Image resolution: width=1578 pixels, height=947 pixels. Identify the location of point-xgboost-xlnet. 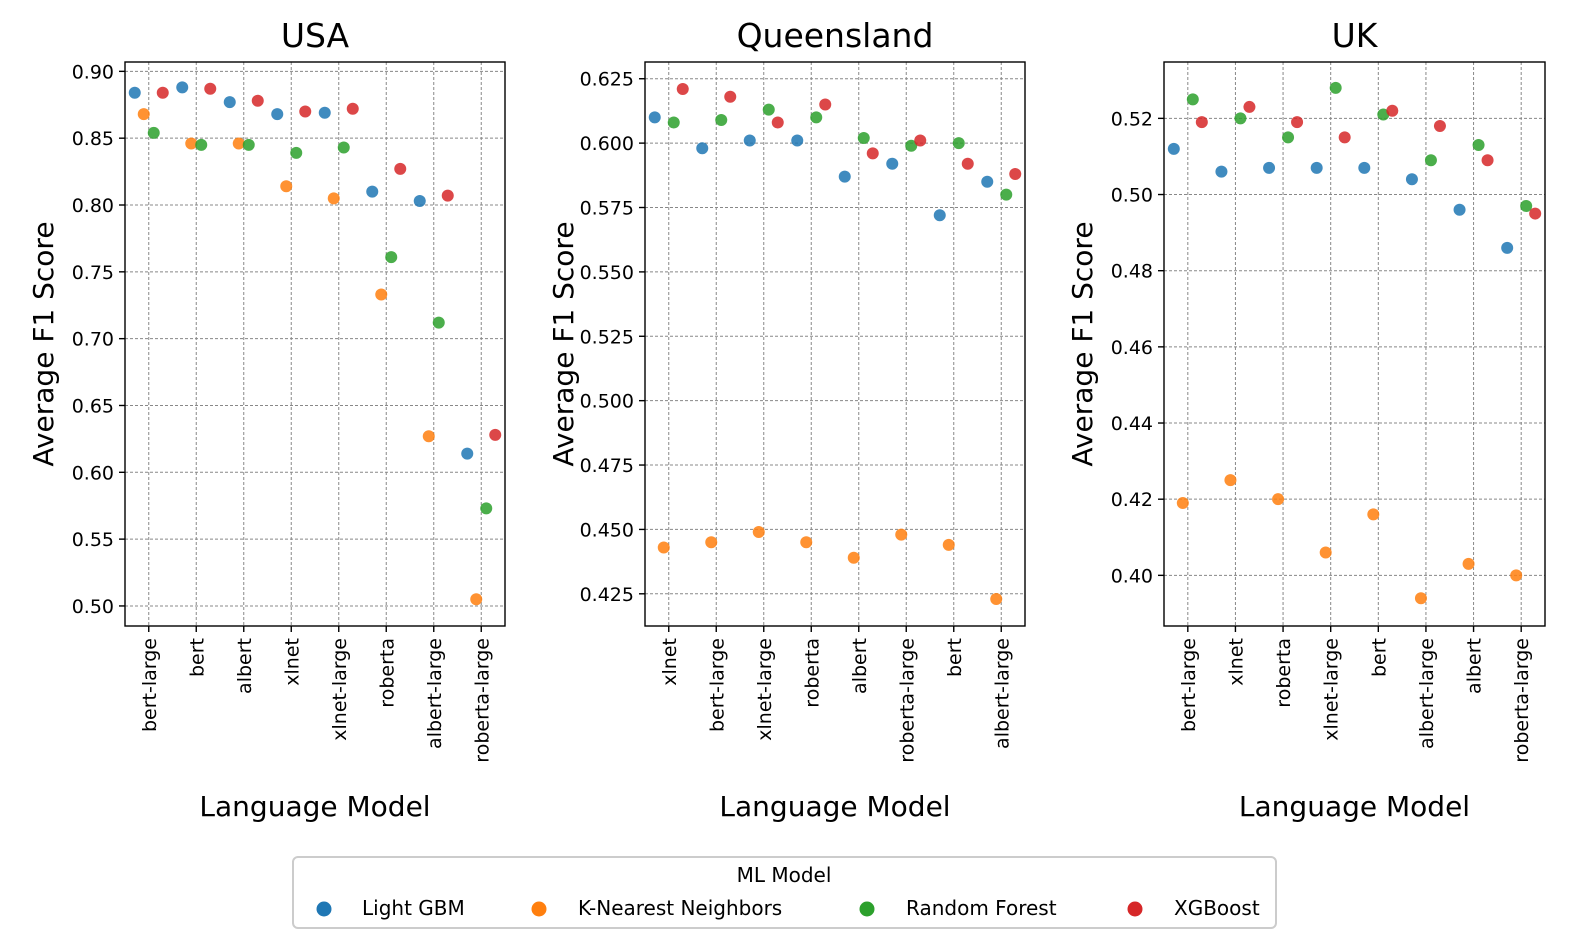
(1249, 106).